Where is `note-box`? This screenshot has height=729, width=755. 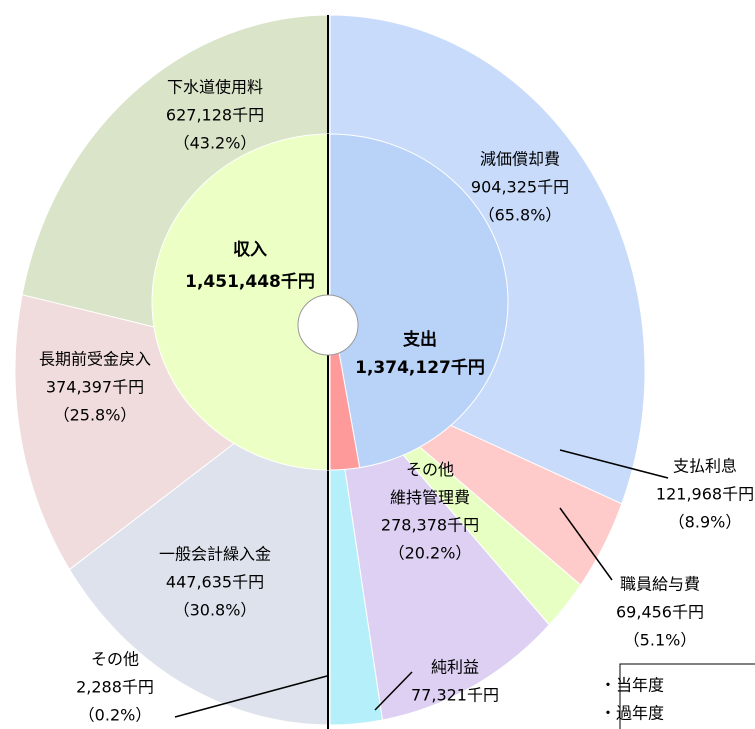 note-box is located at coordinates (687, 696).